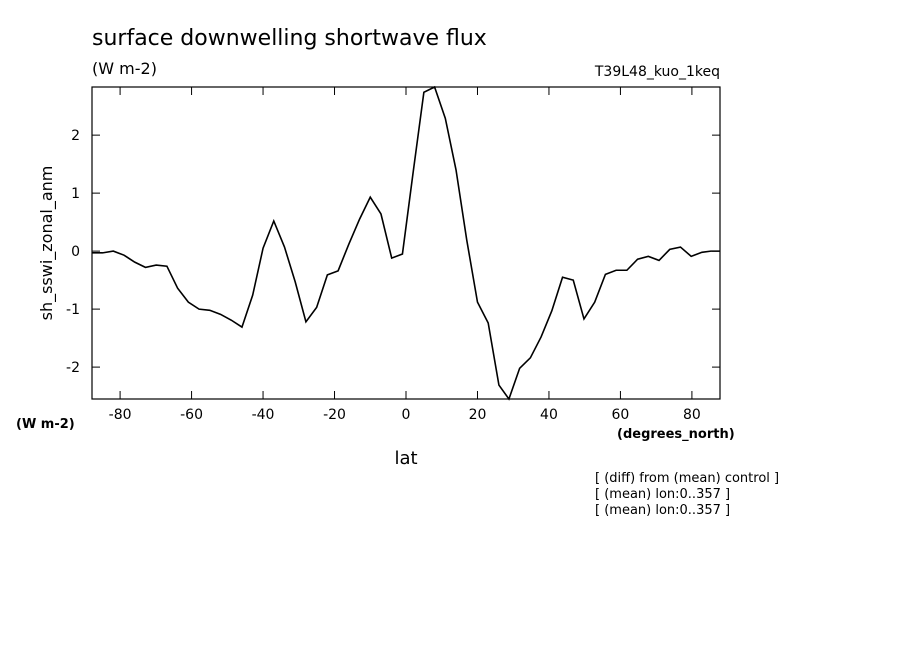  Describe the element at coordinates (75, 194) in the screenshot. I see `y-tick-label: 1` at that location.